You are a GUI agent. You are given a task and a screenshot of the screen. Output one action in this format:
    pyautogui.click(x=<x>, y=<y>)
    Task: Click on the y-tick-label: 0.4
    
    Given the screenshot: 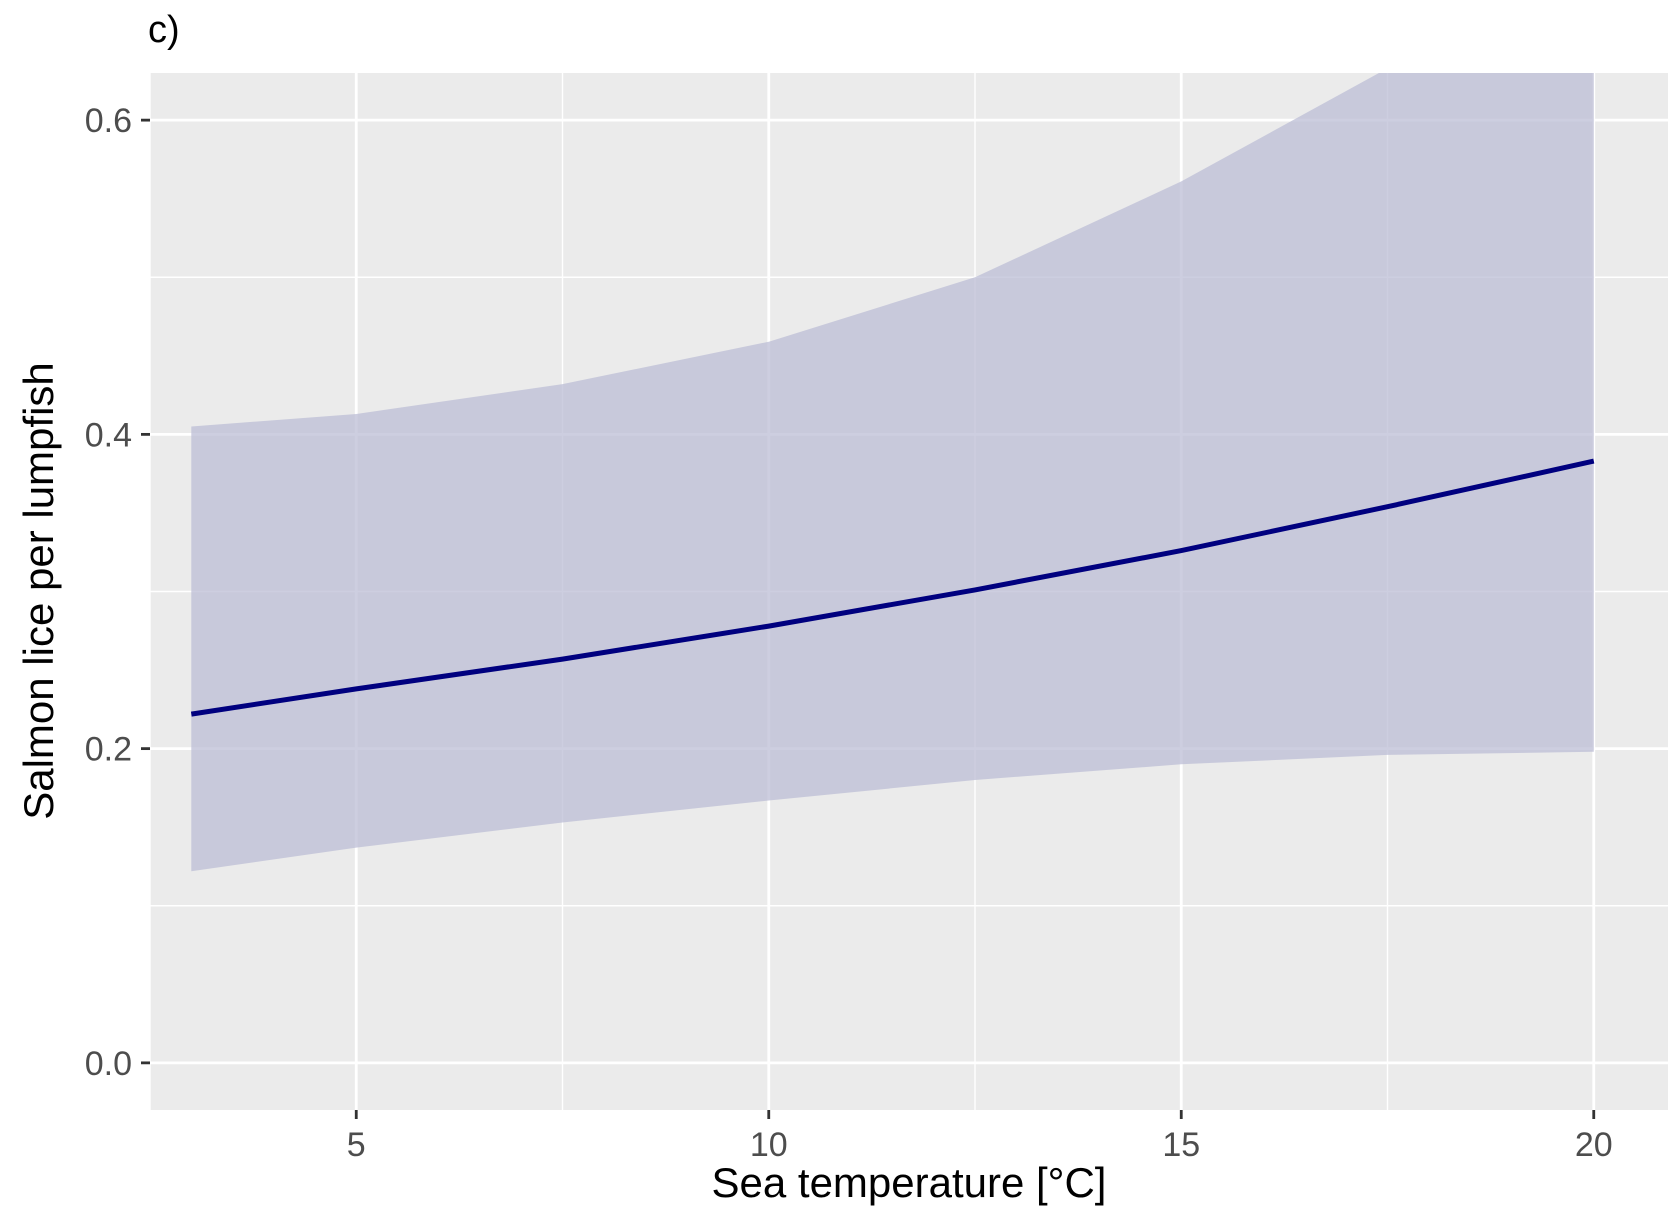 What is the action you would take?
    pyautogui.click(x=108, y=435)
    